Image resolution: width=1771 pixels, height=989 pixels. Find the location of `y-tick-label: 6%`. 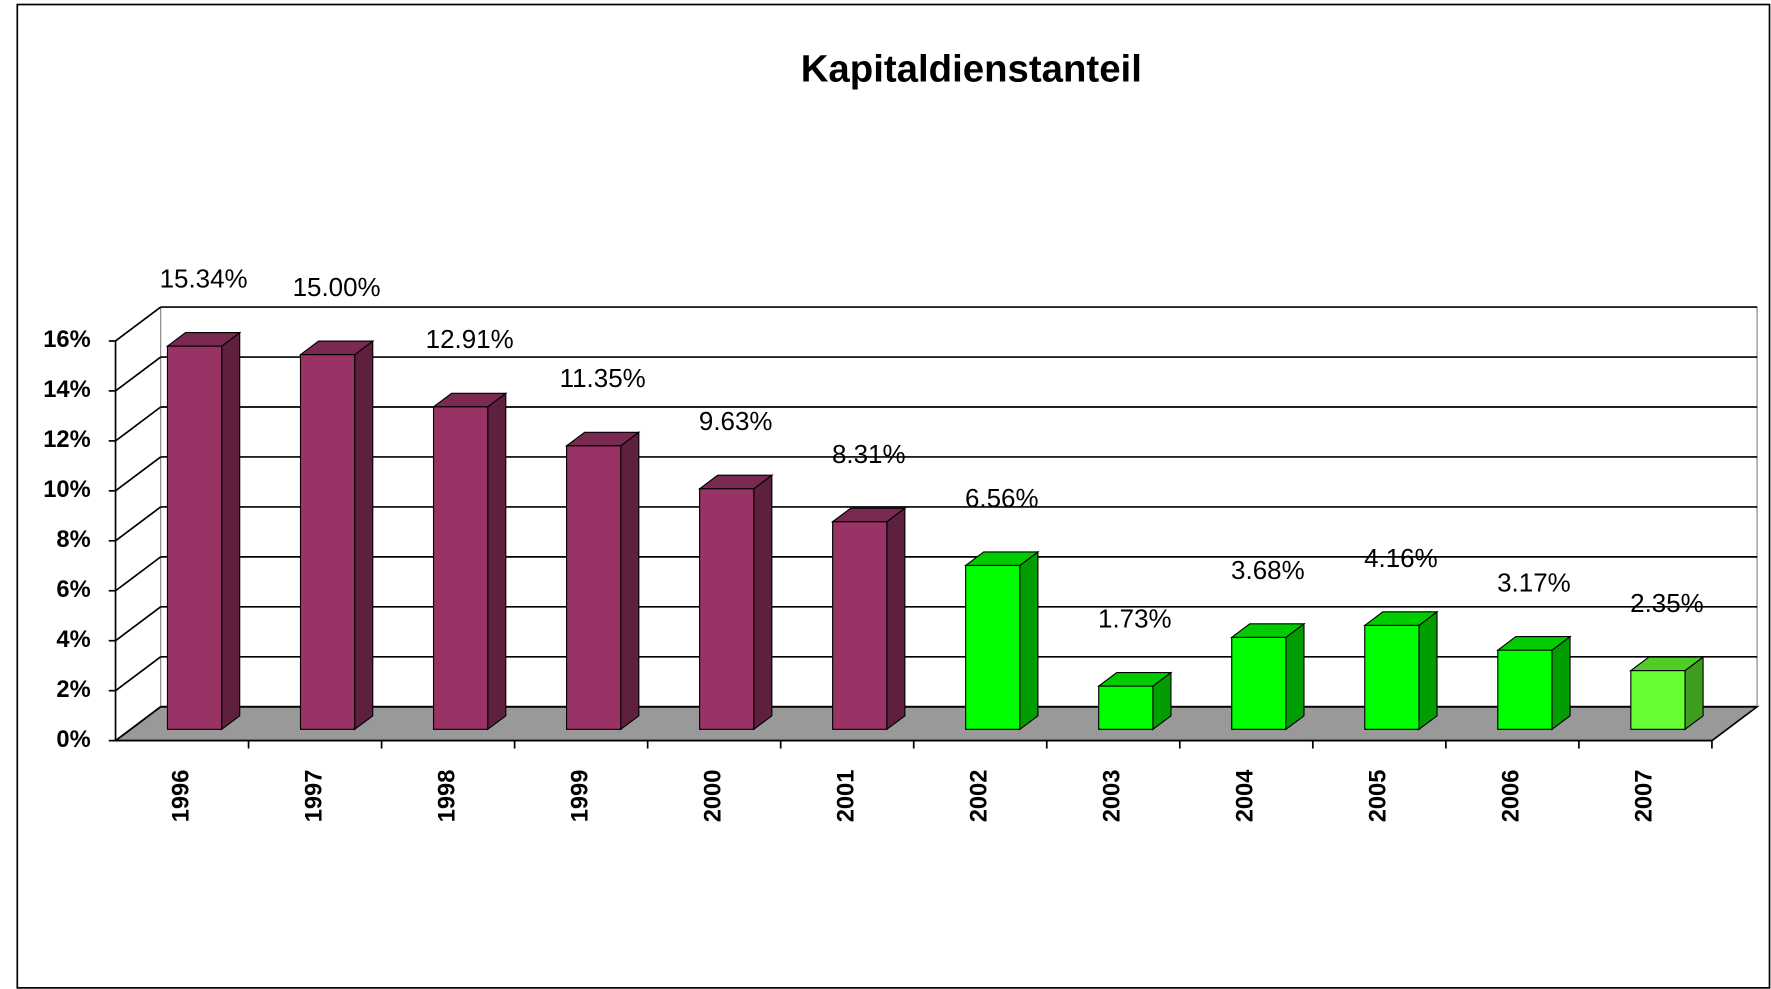

y-tick-label: 6% is located at coordinates (73, 590).